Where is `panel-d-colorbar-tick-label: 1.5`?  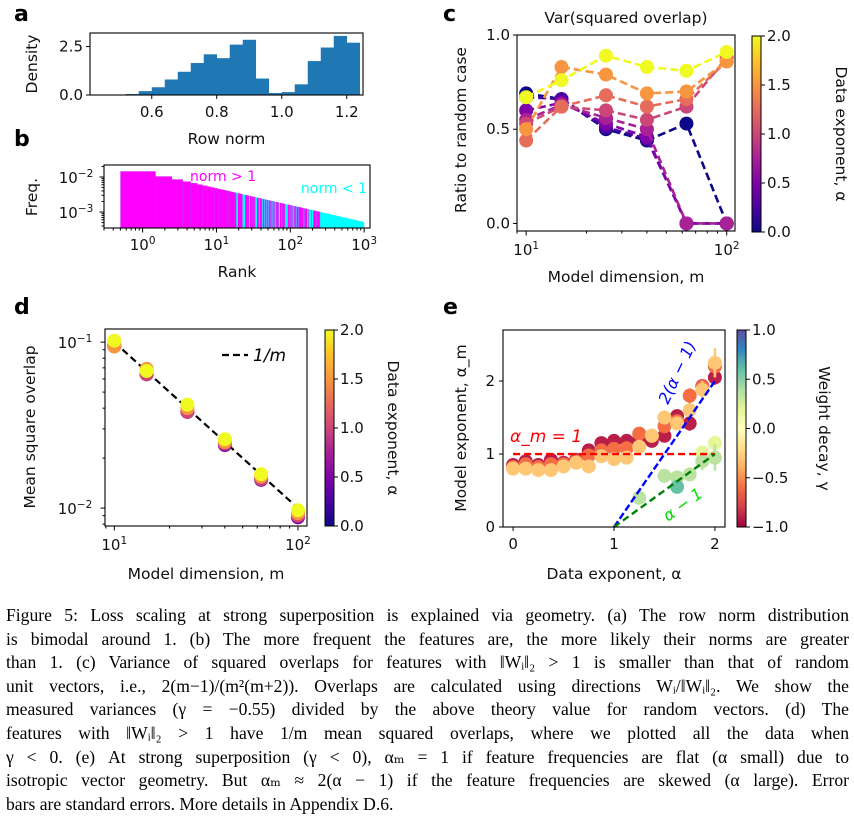 panel-d-colorbar-tick-label: 1.5 is located at coordinates (352, 379).